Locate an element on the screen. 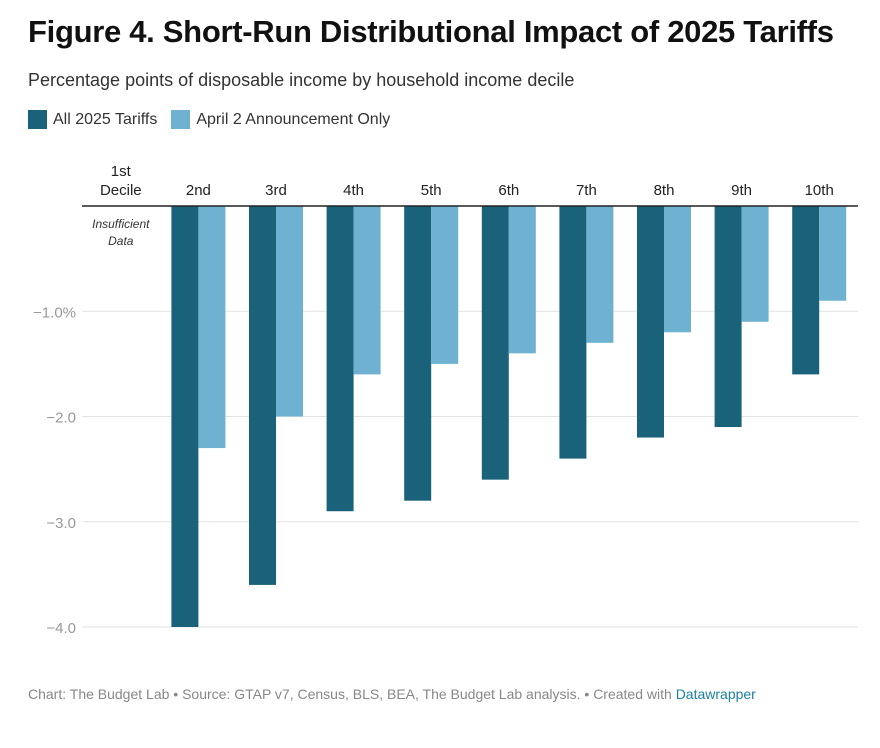  annotation-label: Data is located at coordinates (121, 241).